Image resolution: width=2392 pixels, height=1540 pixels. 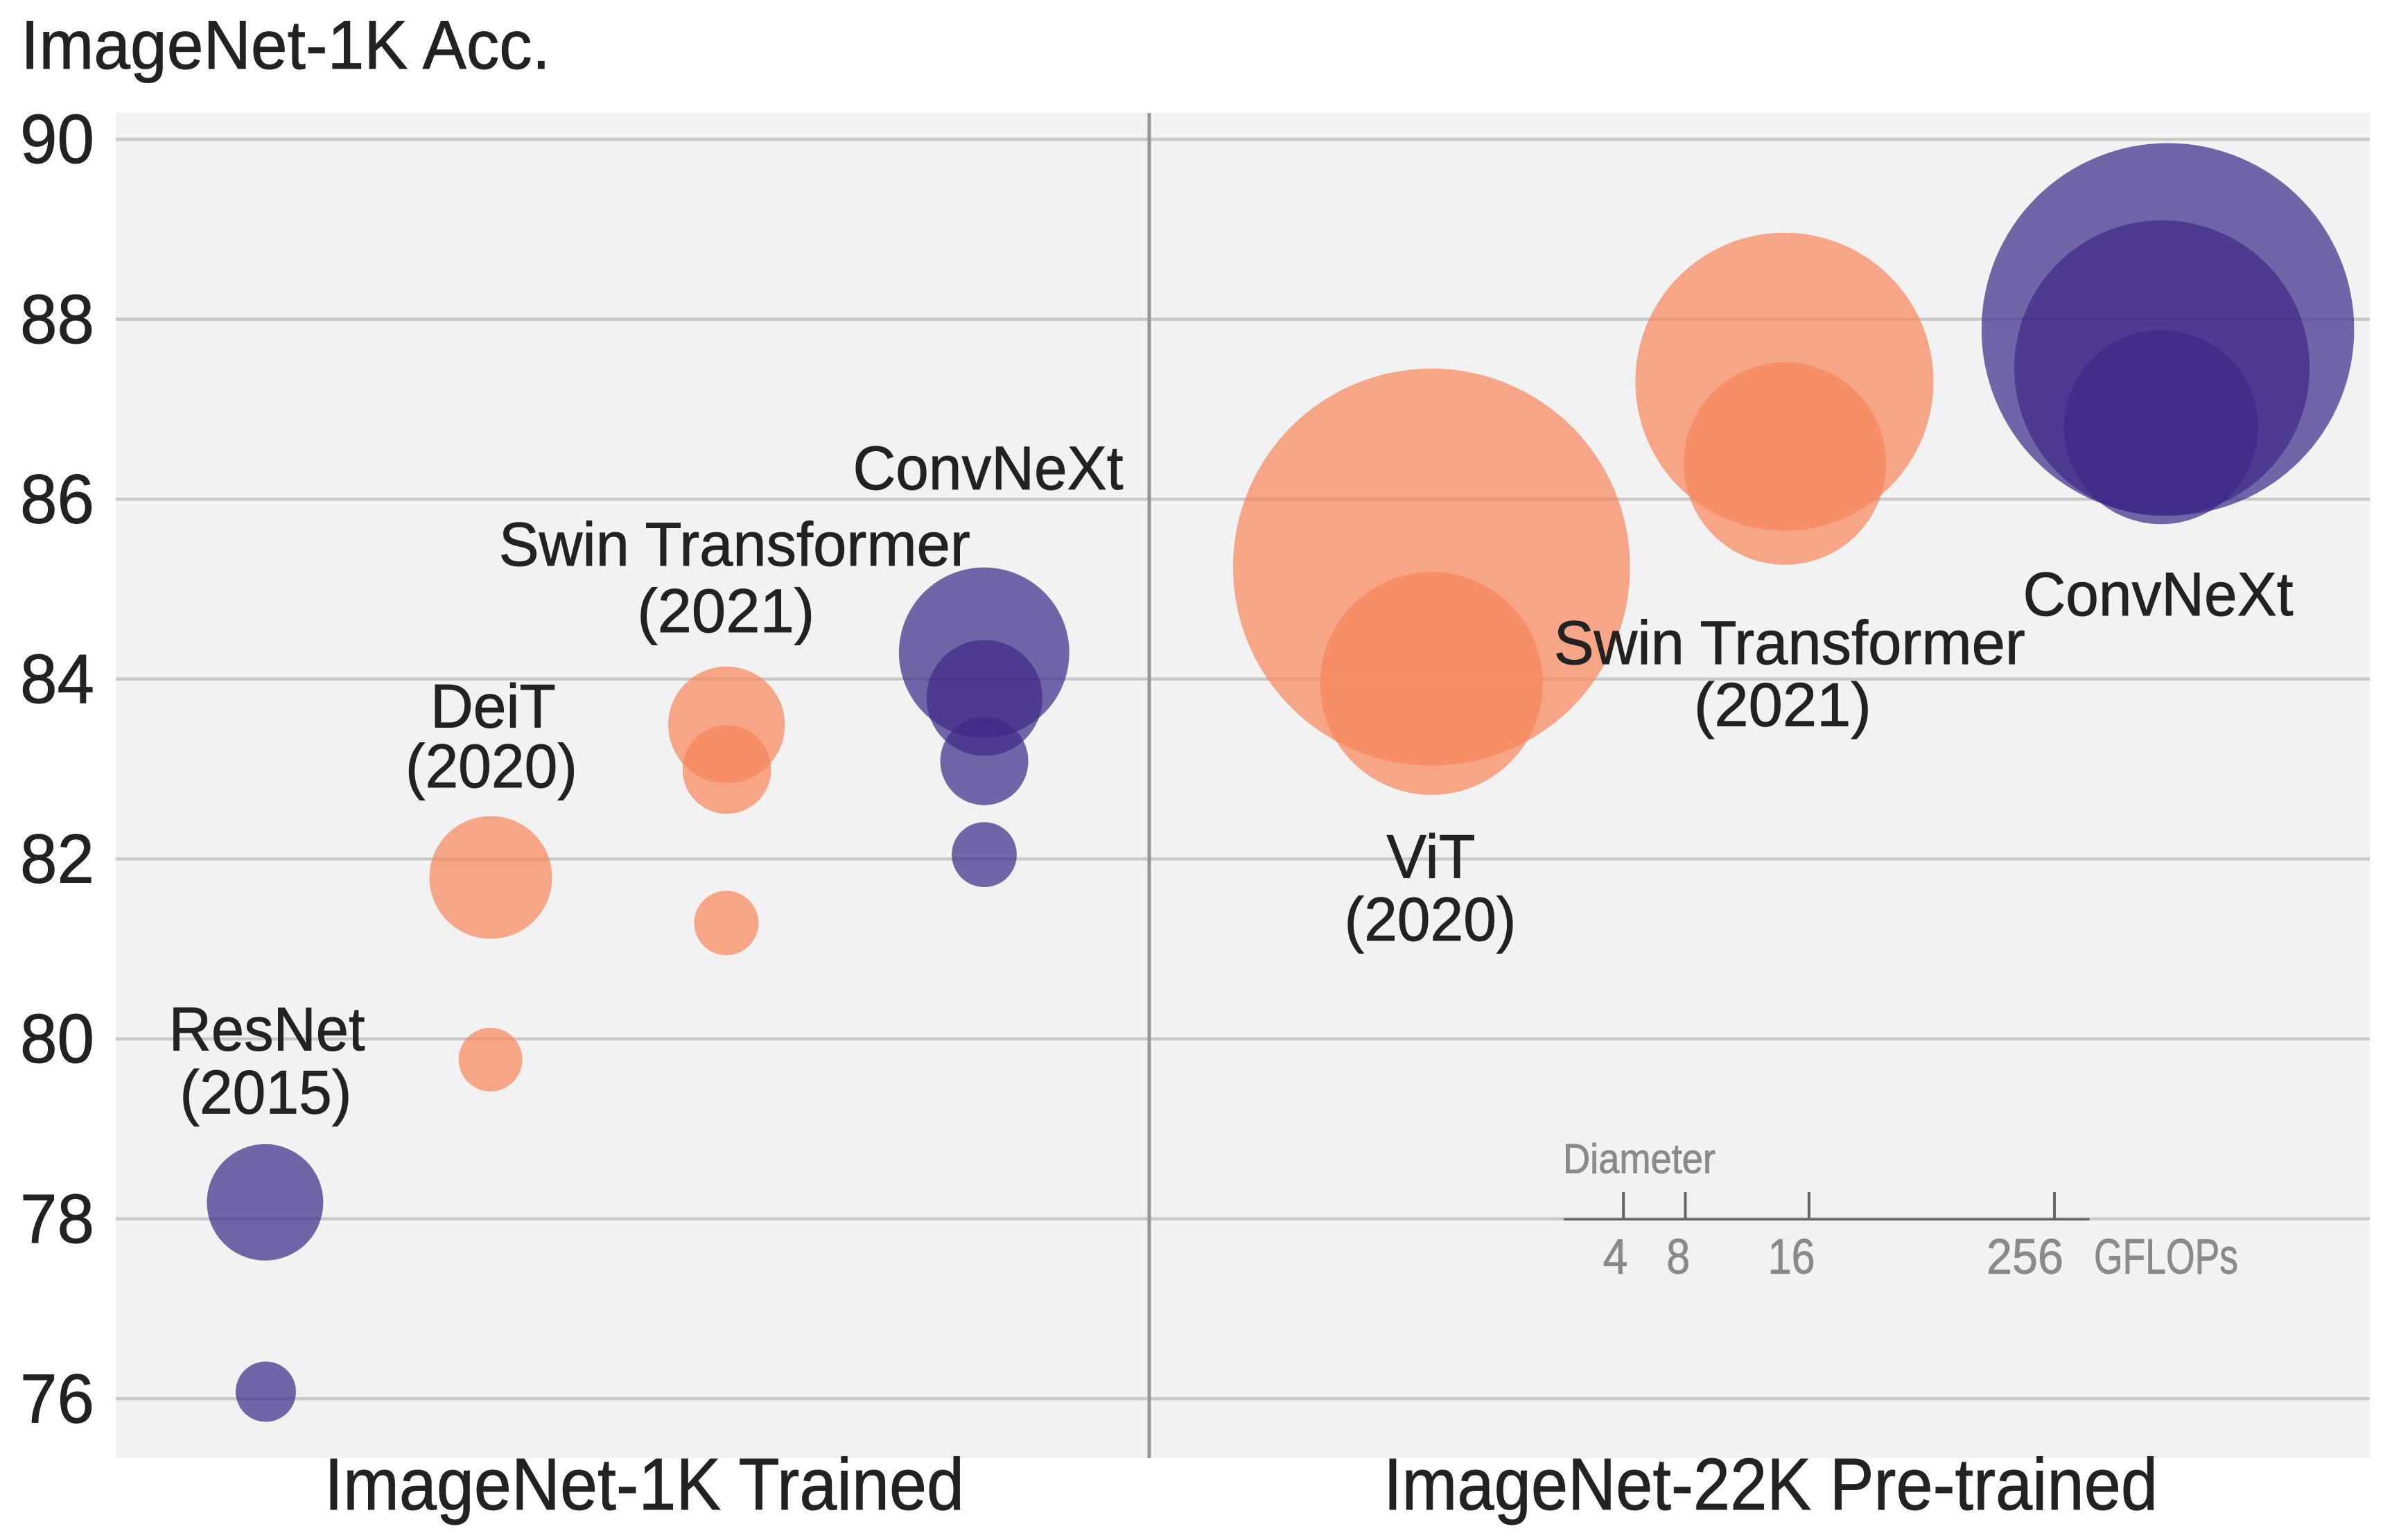 What do you see at coordinates (1615, 1257) in the screenshot?
I see `svg-text: 4` at bounding box center [1615, 1257].